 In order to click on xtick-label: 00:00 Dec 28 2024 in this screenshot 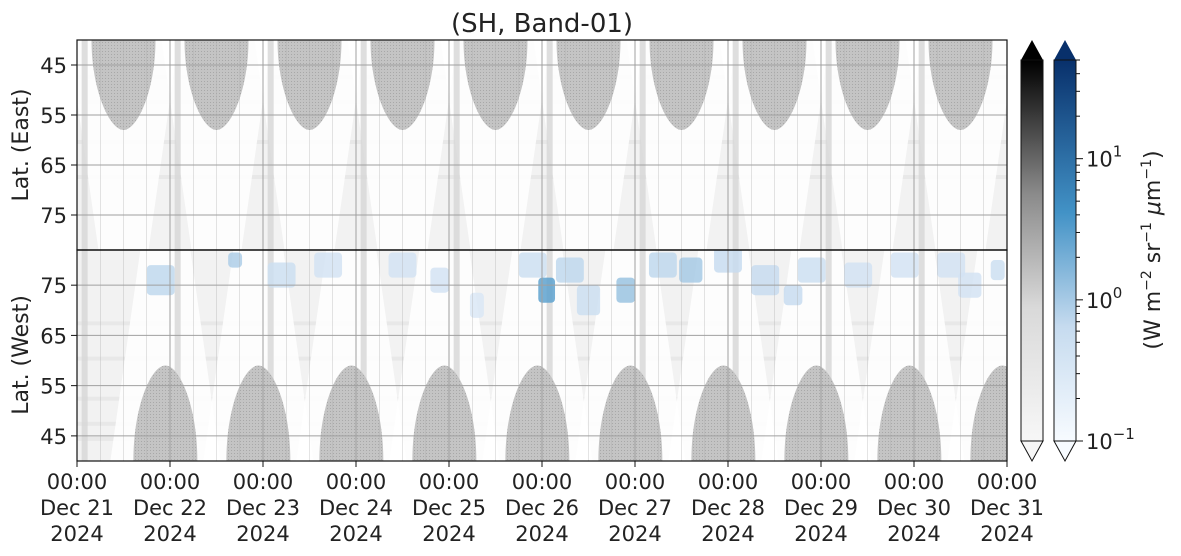, I will do `click(728, 508)`.